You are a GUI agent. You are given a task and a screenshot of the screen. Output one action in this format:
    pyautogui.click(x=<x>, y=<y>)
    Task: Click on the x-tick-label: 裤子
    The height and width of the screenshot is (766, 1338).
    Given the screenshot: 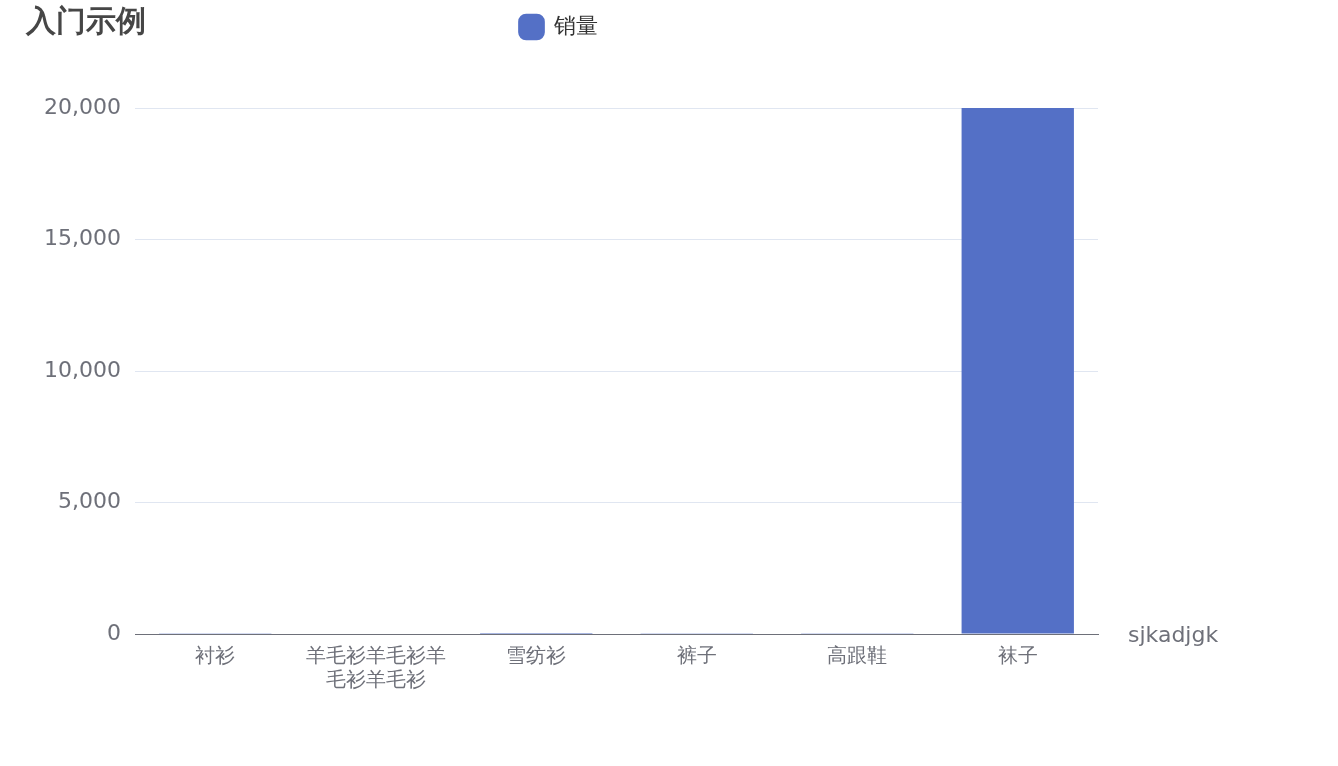 What is the action you would take?
    pyautogui.click(x=696, y=655)
    